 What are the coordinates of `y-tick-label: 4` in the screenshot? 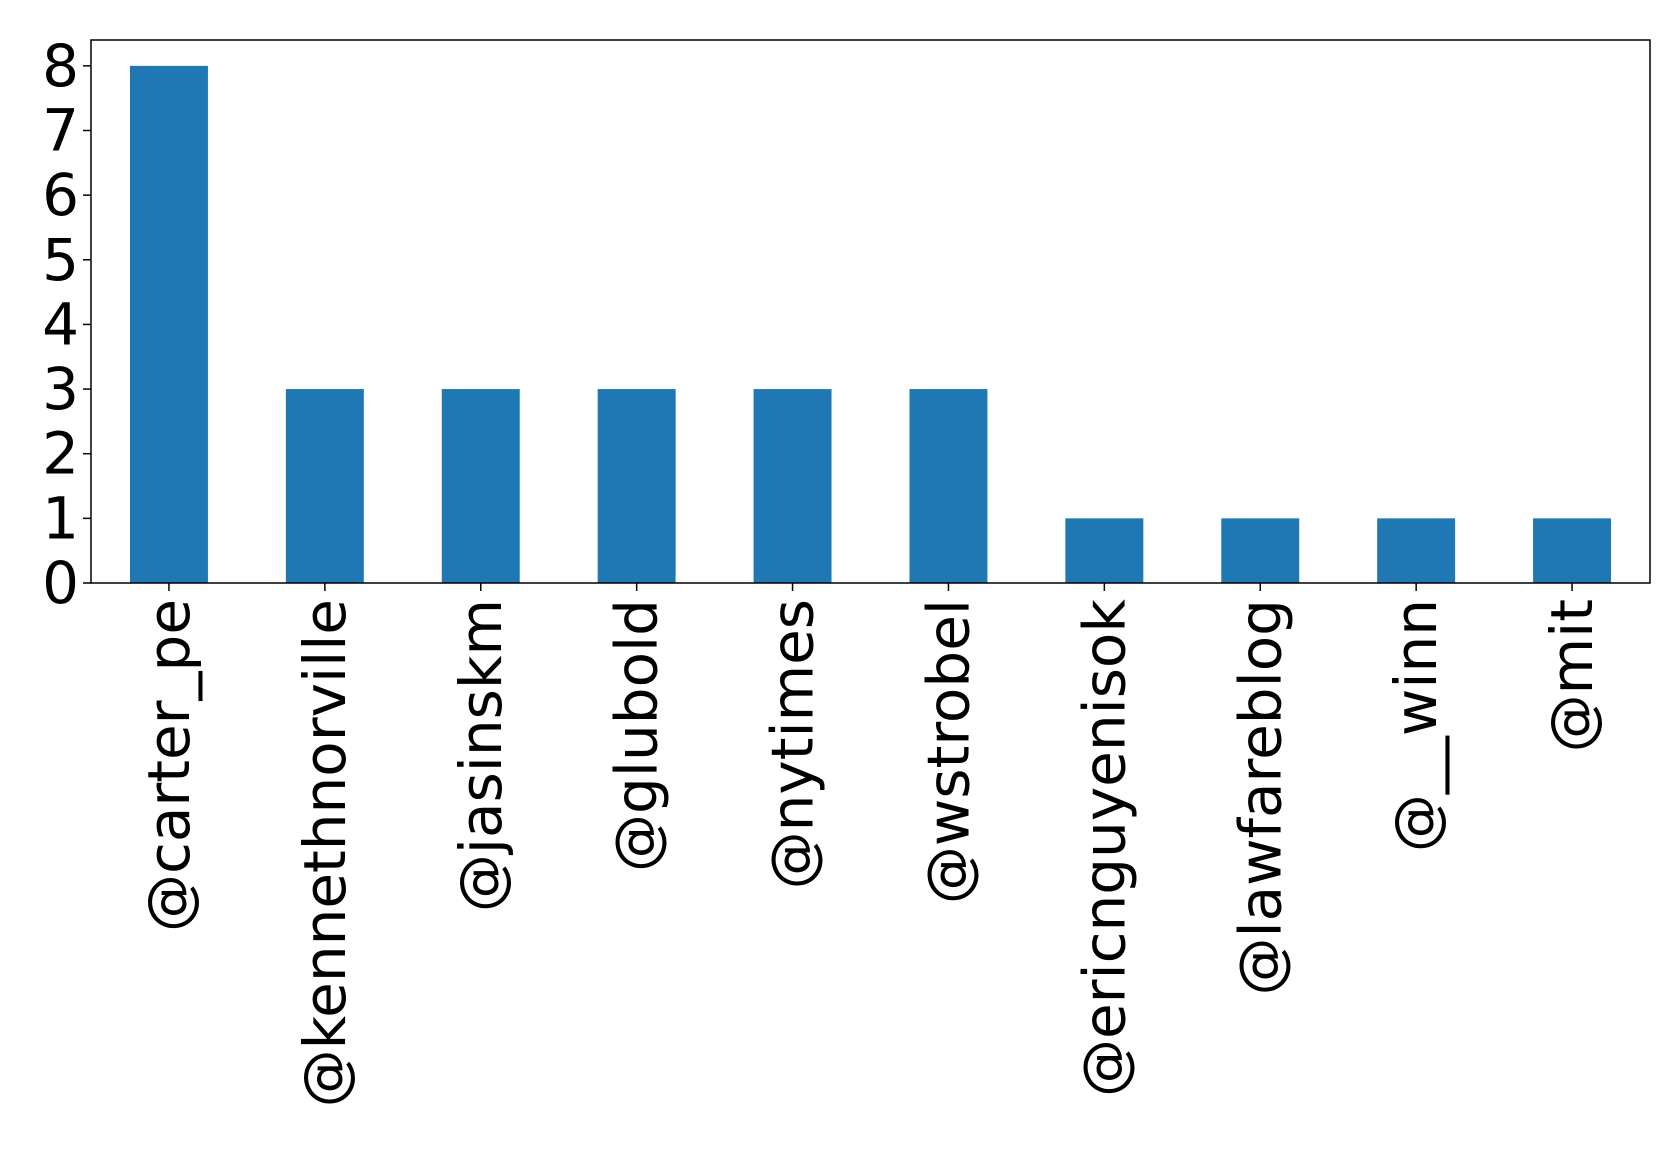 It's located at (60, 324).